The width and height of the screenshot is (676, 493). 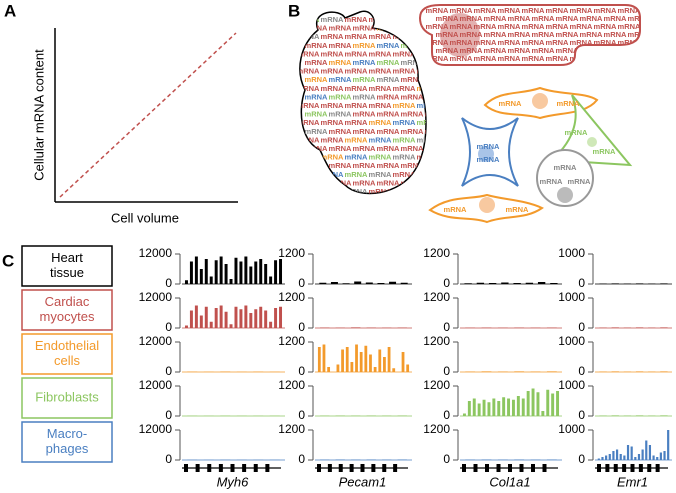 What do you see at coordinates (571, 253) in the screenshot?
I see `y-tick-label: 1000` at bounding box center [571, 253].